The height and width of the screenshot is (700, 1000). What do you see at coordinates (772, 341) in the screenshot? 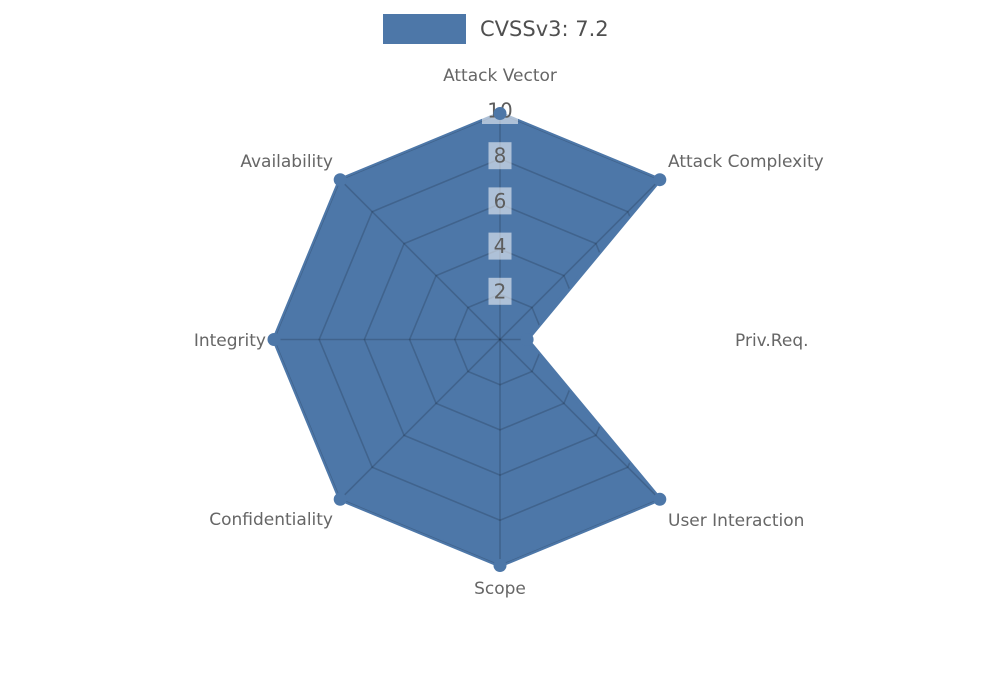
I see `axis-label-priv-req: Priv.Req.` at bounding box center [772, 341].